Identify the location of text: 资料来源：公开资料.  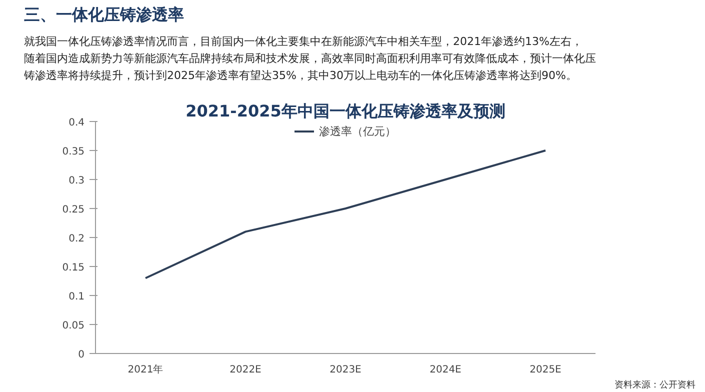
(655, 385).